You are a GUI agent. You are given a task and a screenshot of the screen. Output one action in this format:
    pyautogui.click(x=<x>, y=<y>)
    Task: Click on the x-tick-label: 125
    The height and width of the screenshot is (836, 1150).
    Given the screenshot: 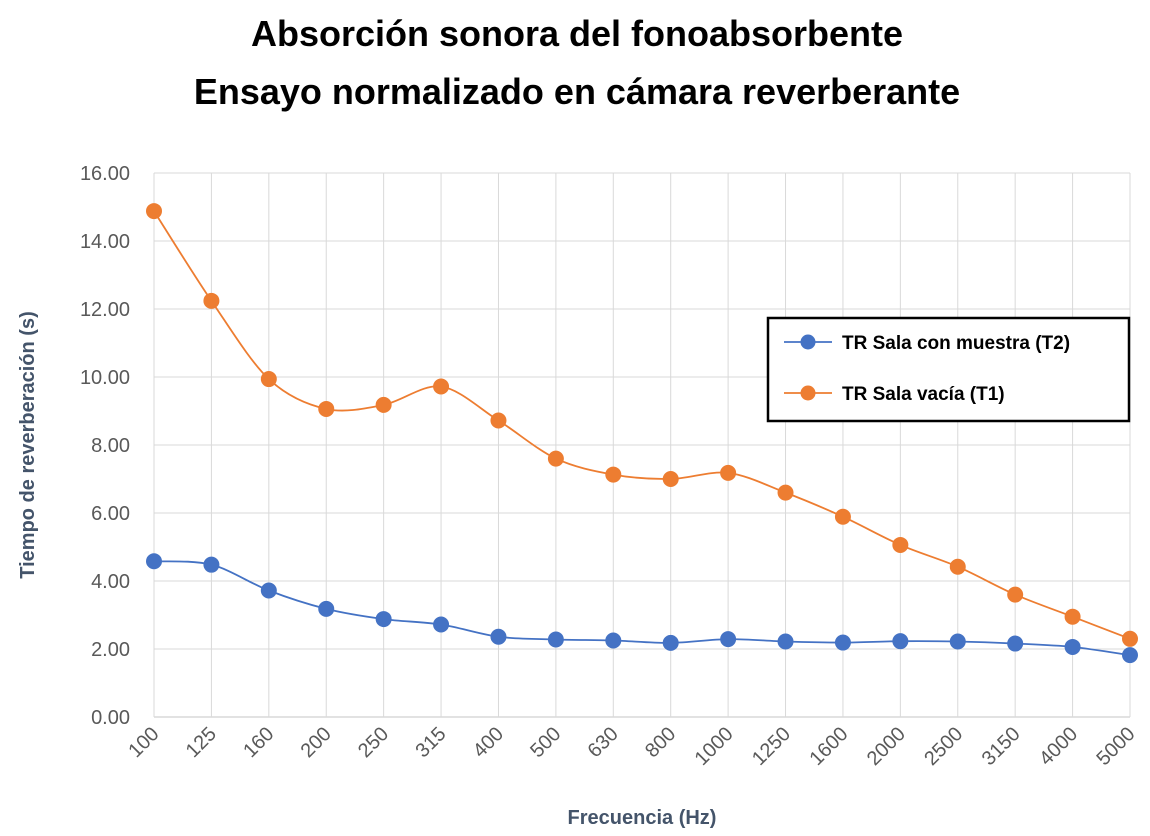 What is the action you would take?
    pyautogui.click(x=201, y=742)
    